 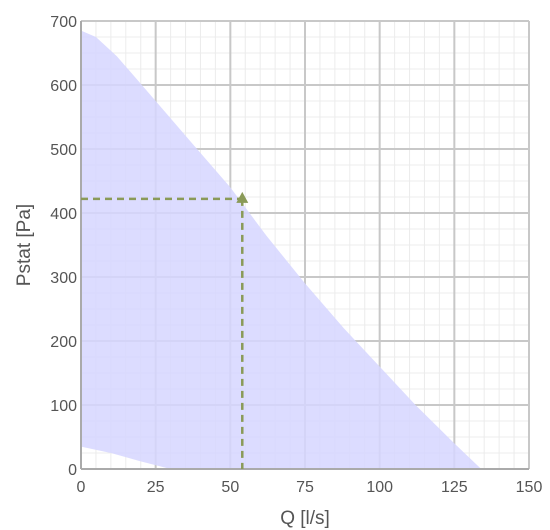 What do you see at coordinates (81, 487) in the screenshot?
I see `x-tick-label: 0` at bounding box center [81, 487].